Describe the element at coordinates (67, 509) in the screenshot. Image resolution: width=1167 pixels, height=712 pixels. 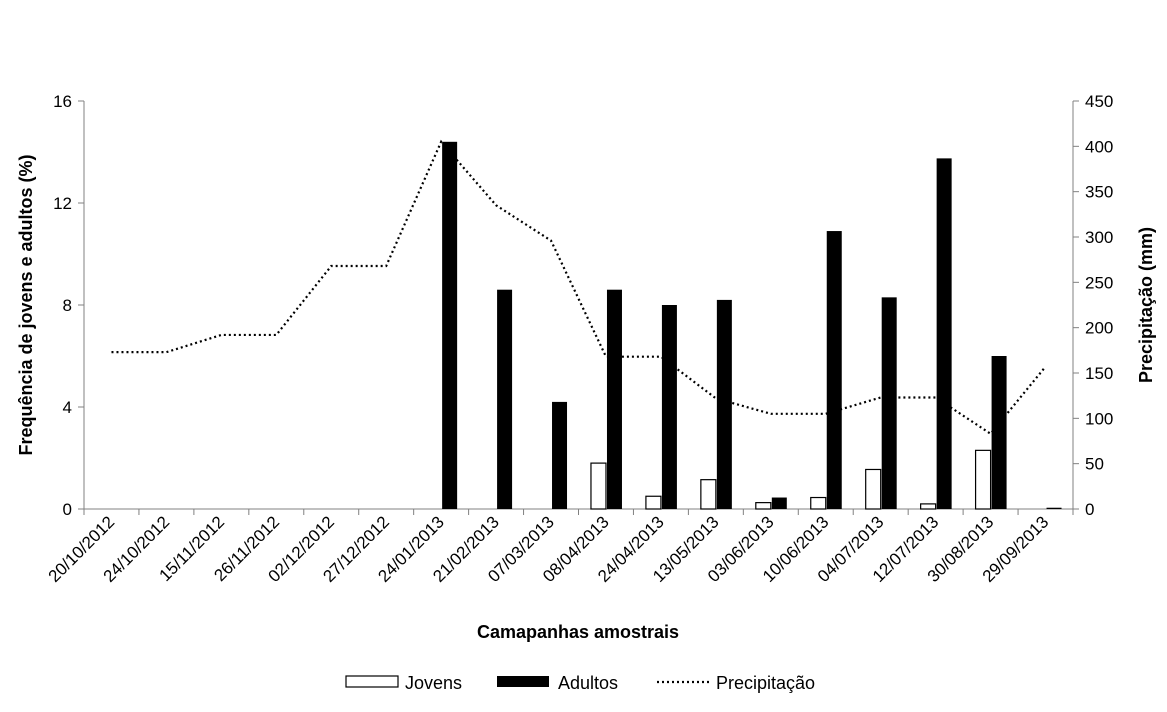
I see `y-tick-label-left: 0` at that location.